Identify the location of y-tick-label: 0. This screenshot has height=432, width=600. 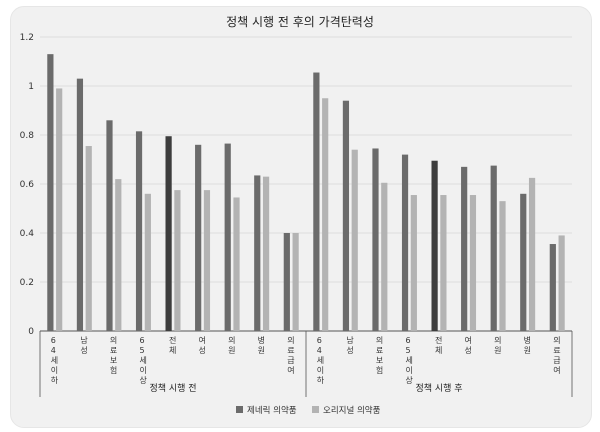
(31, 332).